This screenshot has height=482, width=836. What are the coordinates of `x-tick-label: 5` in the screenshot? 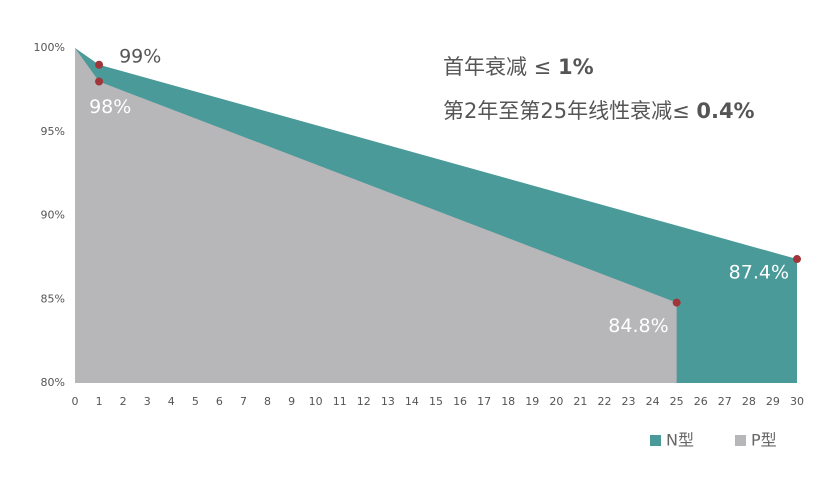 It's located at (195, 401).